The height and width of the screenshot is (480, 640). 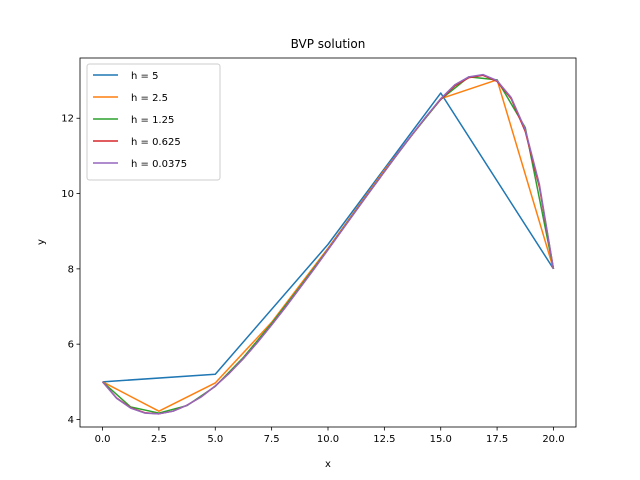 What do you see at coordinates (328, 44) in the screenshot?
I see `chart-title: BVP solution` at bounding box center [328, 44].